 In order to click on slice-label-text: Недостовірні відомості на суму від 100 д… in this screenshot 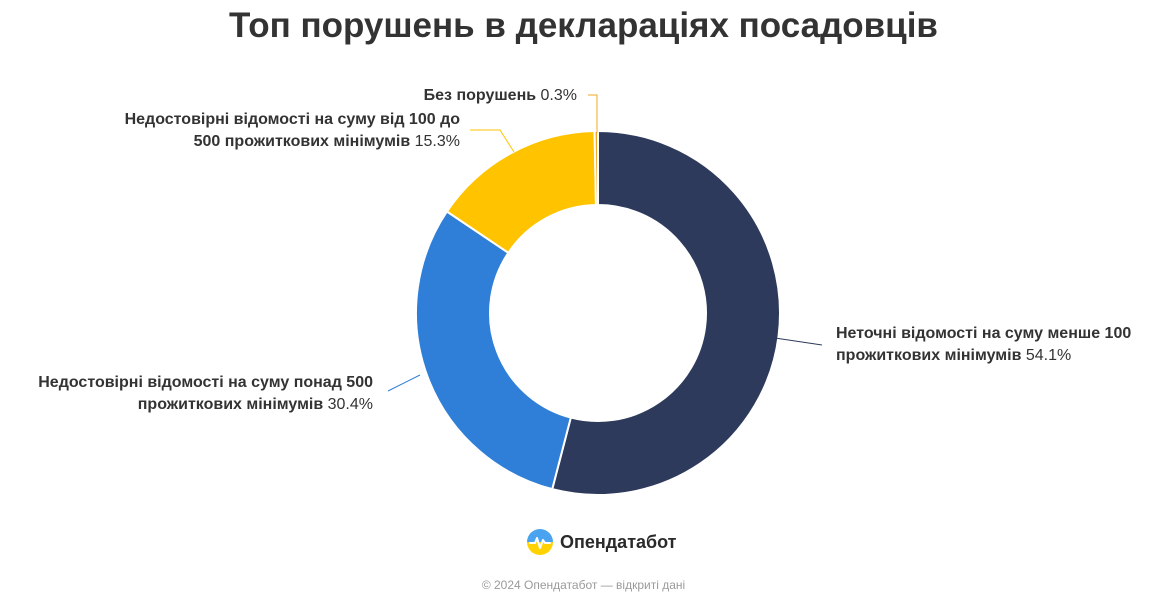, I will do `click(293, 119)`.